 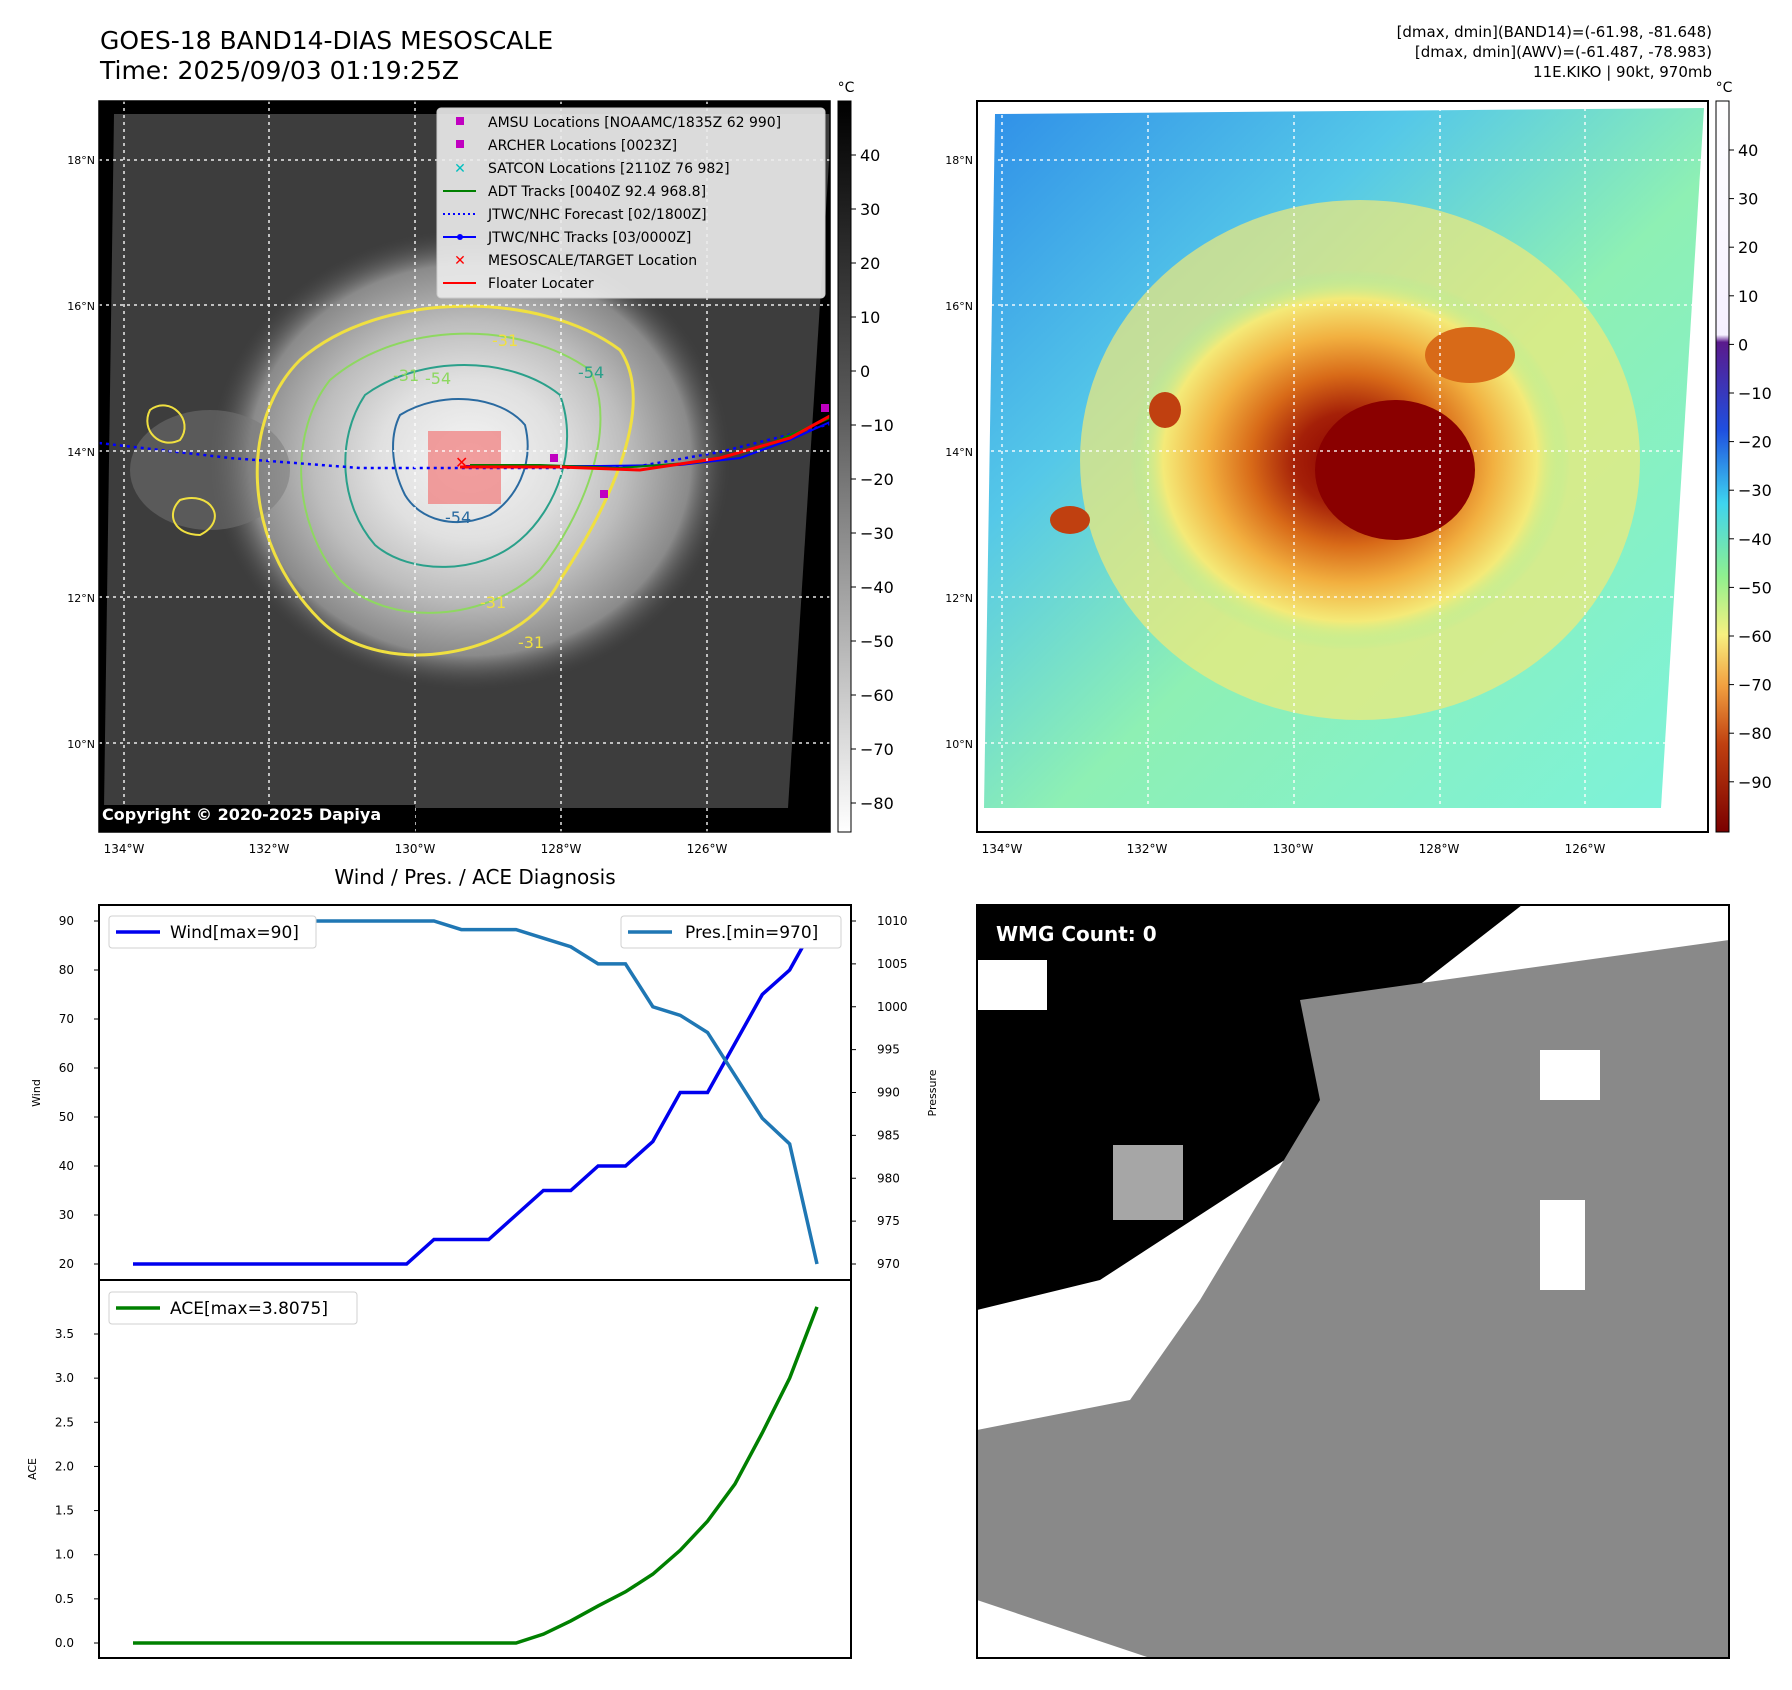 What do you see at coordinates (460, 169) in the screenshot?
I see `legend-marker: ✕` at bounding box center [460, 169].